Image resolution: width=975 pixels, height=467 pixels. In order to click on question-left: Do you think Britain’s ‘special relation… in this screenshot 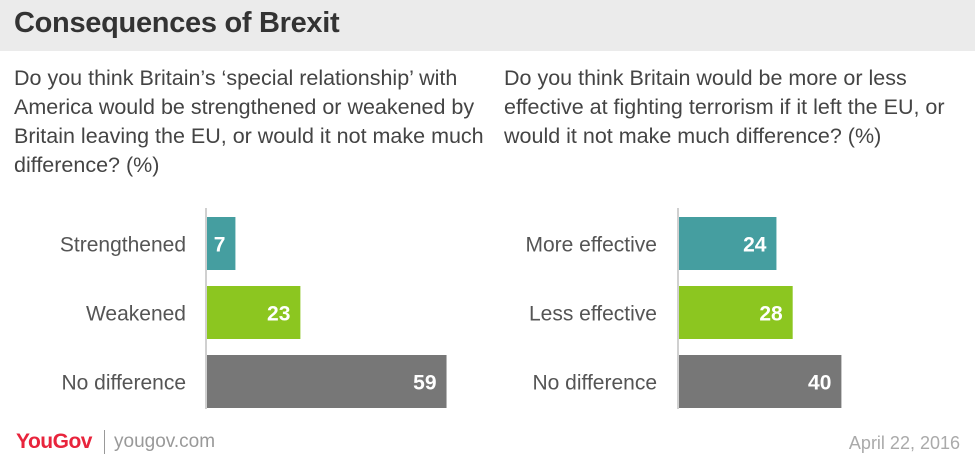, I will do `click(249, 121)`.